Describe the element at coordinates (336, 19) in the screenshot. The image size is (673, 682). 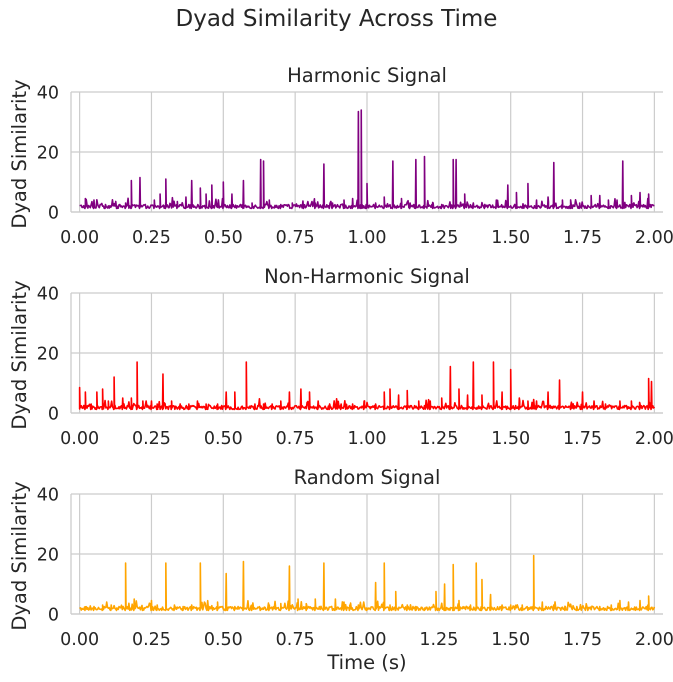
I see `figure-title: Dyad Similarity Across Time` at that location.